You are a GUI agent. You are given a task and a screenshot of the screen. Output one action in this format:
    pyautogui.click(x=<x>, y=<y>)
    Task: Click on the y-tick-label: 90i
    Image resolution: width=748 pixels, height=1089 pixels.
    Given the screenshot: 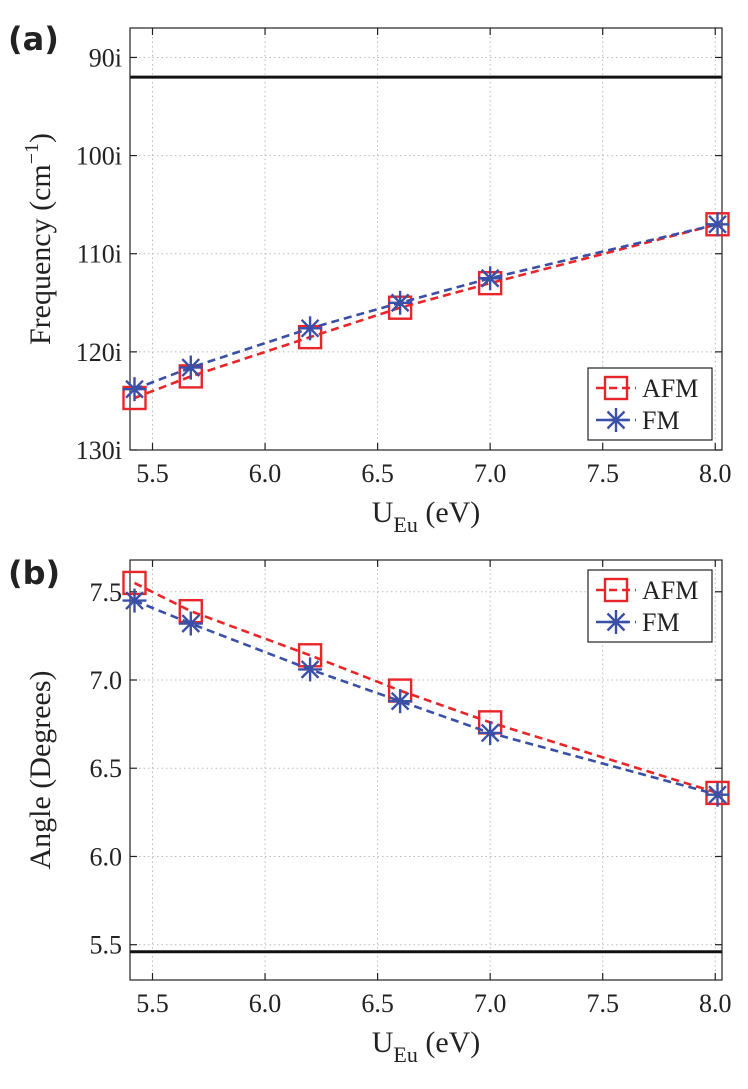 What is the action you would take?
    pyautogui.click(x=105, y=57)
    